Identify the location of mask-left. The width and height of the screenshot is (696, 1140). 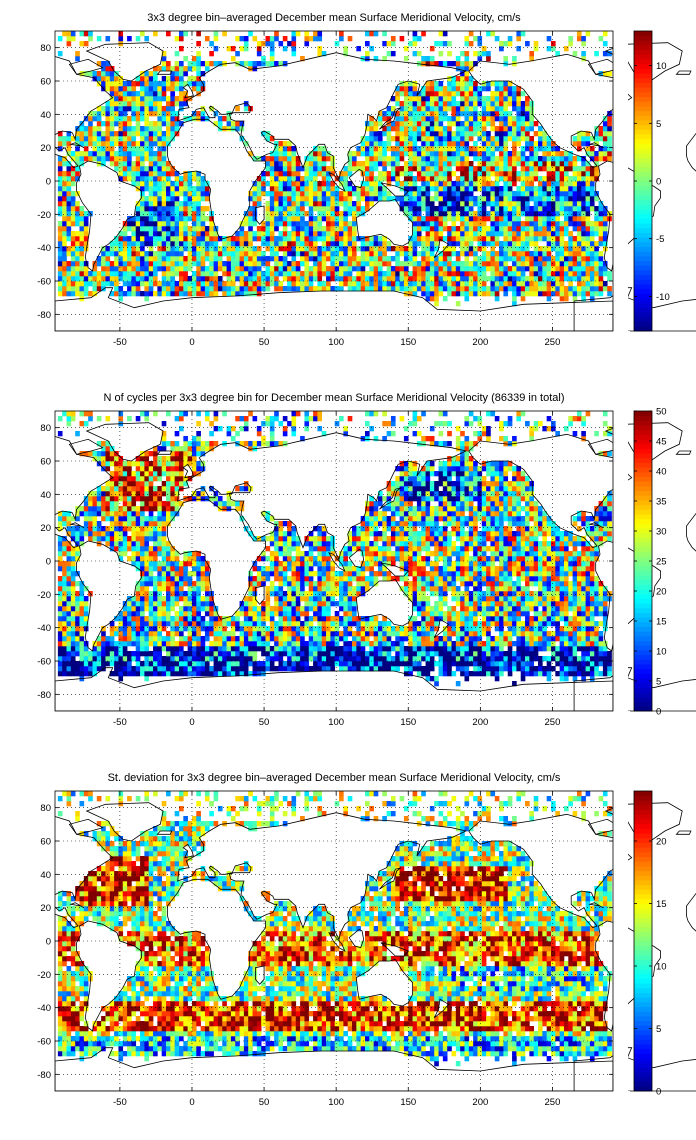
(27, 181).